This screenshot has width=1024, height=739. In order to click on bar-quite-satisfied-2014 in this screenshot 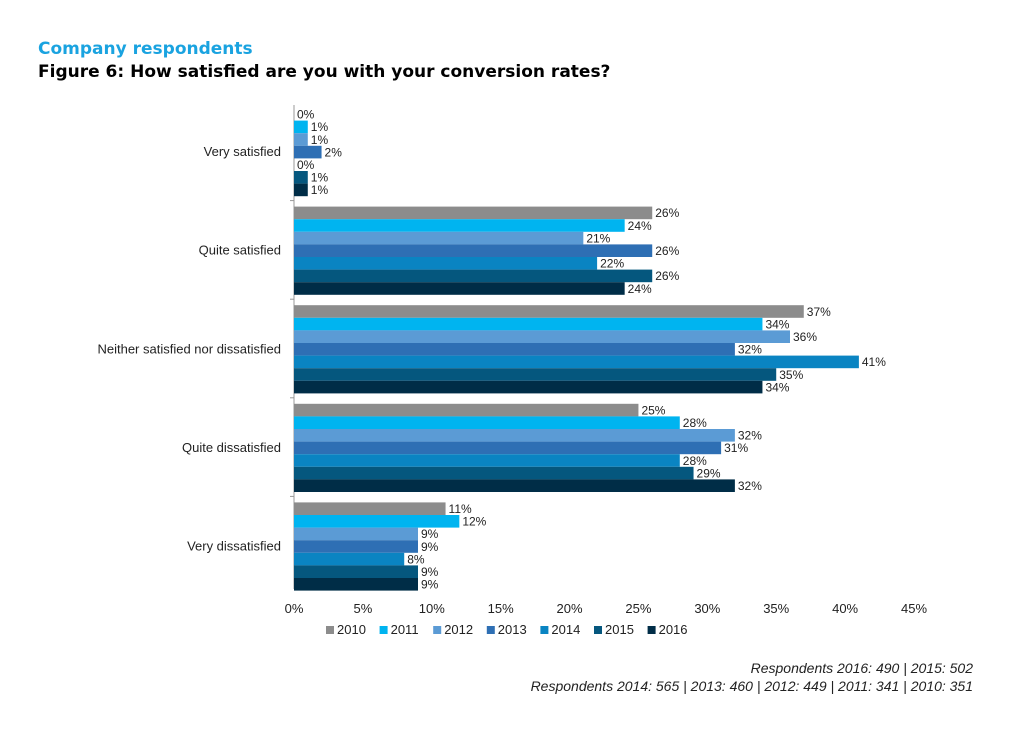, I will do `click(446, 263)`.